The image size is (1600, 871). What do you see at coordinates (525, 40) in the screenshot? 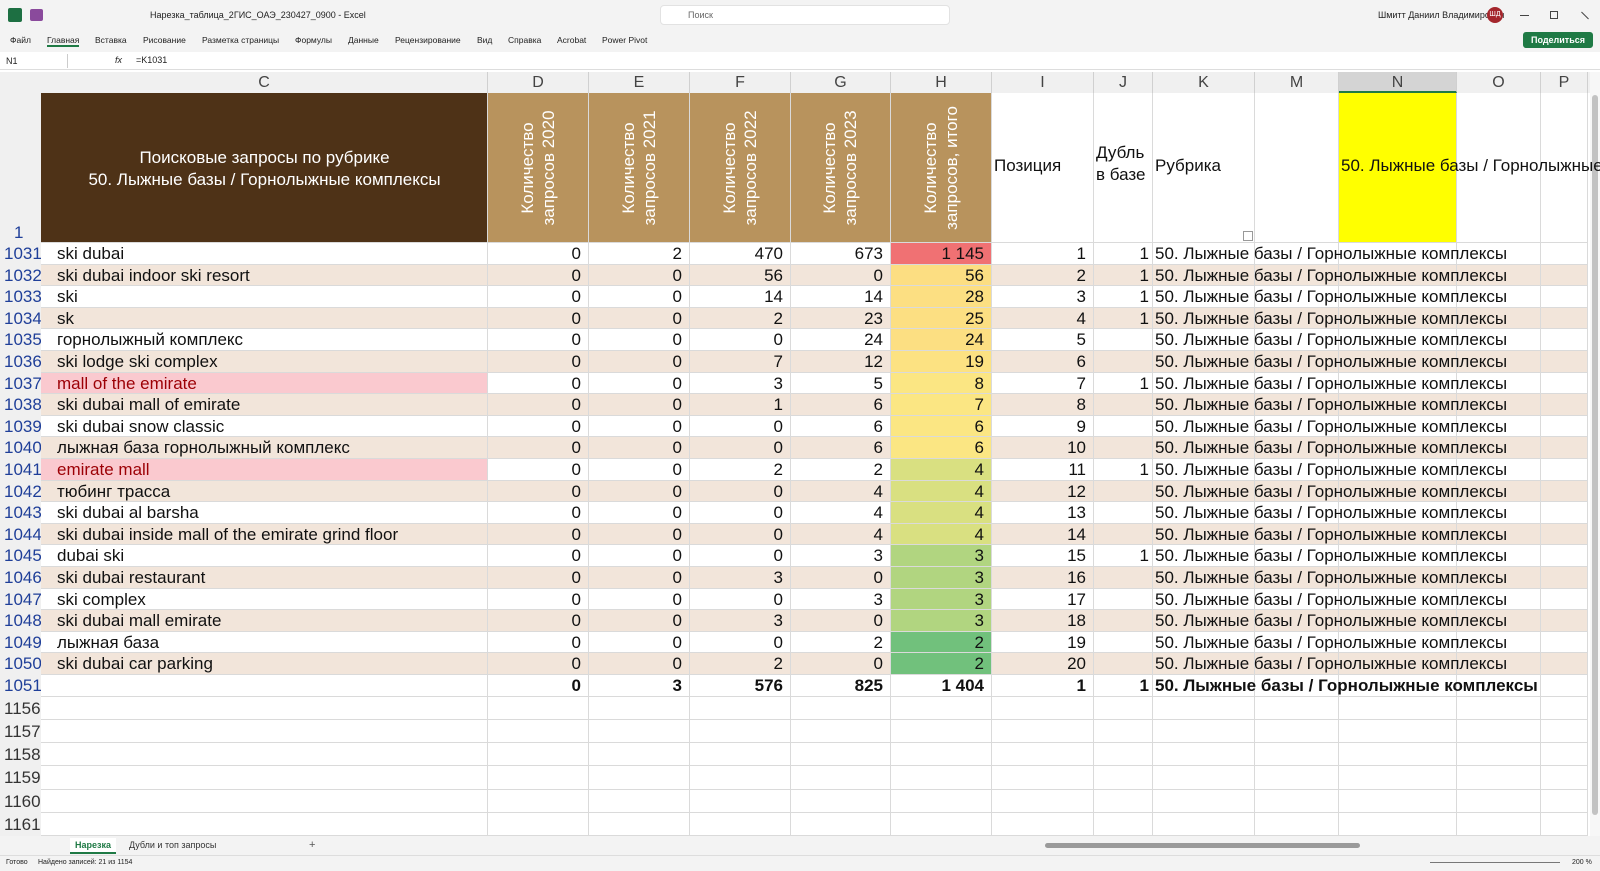
I see `ribbon-tab: Справка` at bounding box center [525, 40].